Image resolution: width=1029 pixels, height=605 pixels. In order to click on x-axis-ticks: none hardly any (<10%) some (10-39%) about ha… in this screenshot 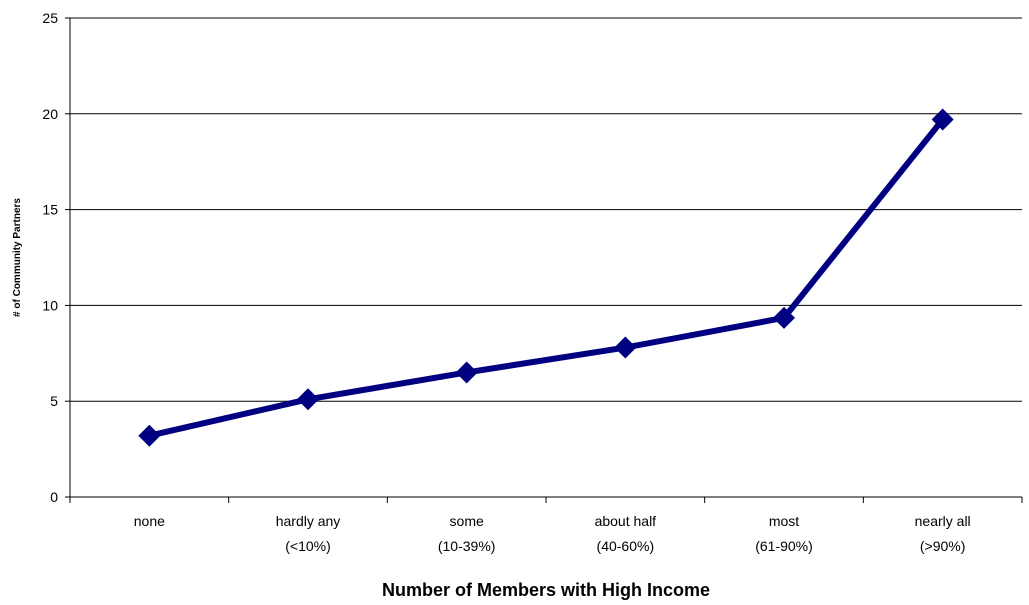, I will do `click(546, 525)`.